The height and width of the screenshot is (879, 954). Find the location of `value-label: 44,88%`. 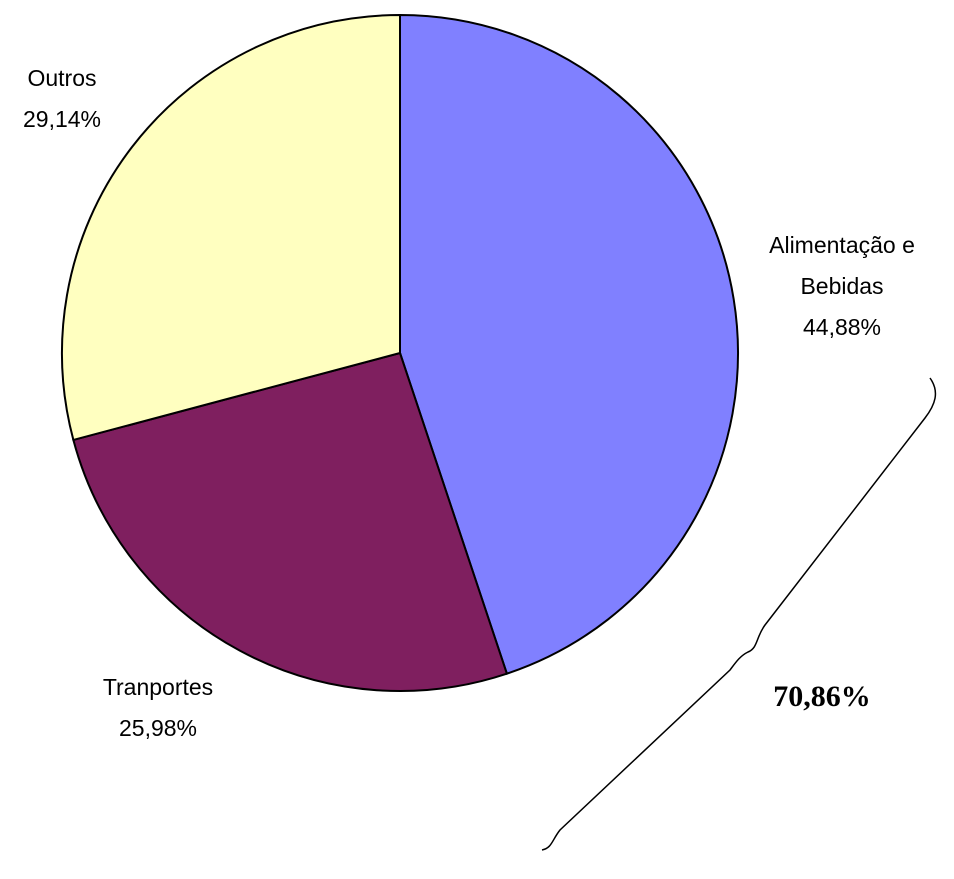

value-label: 44,88% is located at coordinates (841, 327).